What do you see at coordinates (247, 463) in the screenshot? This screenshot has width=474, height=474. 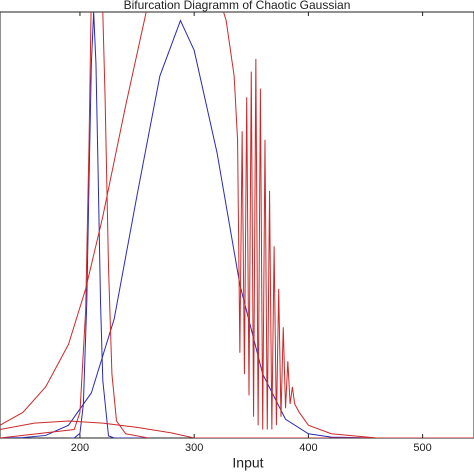 I see `x-axis-label: Input` at bounding box center [247, 463].